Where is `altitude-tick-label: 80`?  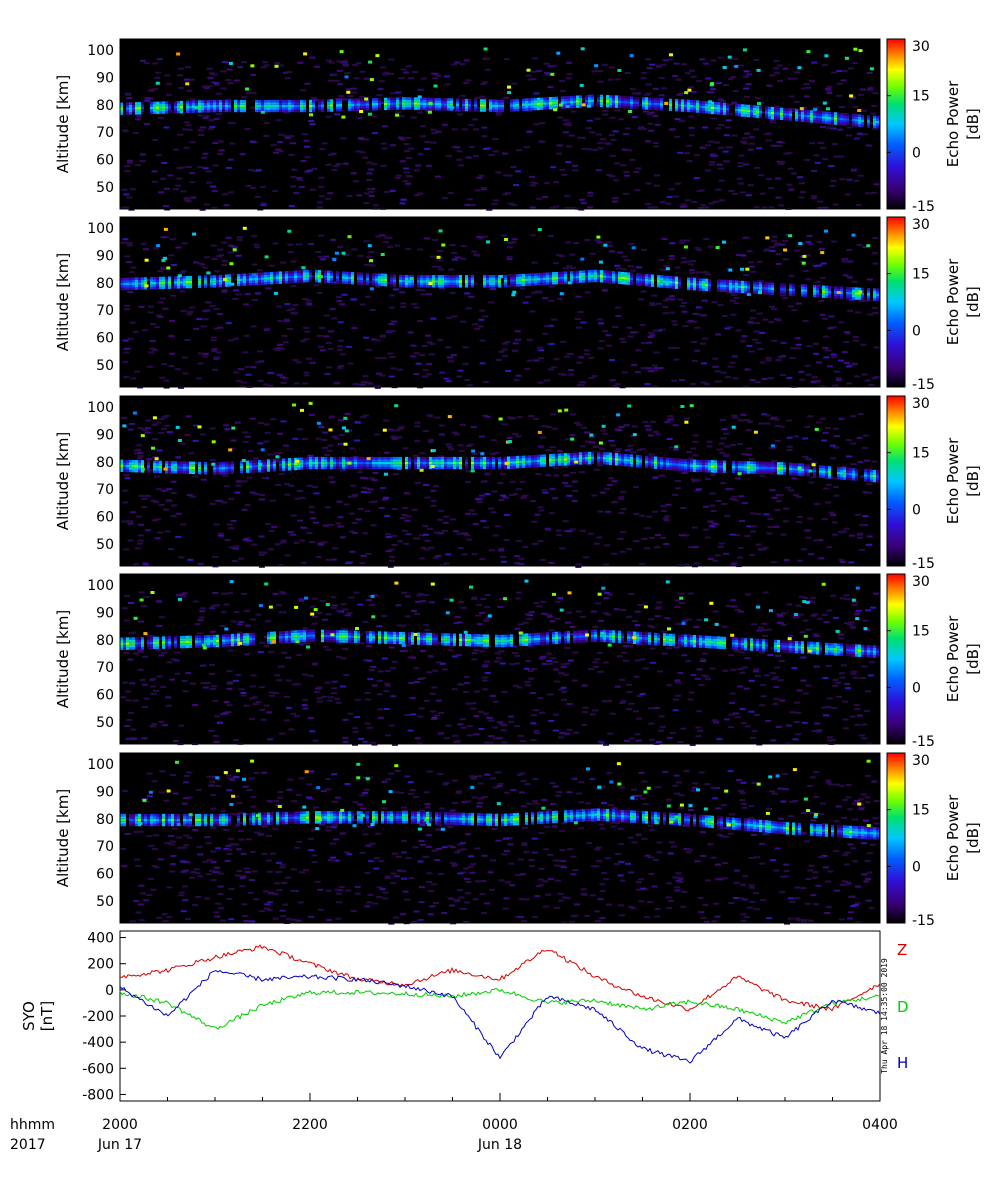
altitude-tick-label: 80 is located at coordinates (105, 284).